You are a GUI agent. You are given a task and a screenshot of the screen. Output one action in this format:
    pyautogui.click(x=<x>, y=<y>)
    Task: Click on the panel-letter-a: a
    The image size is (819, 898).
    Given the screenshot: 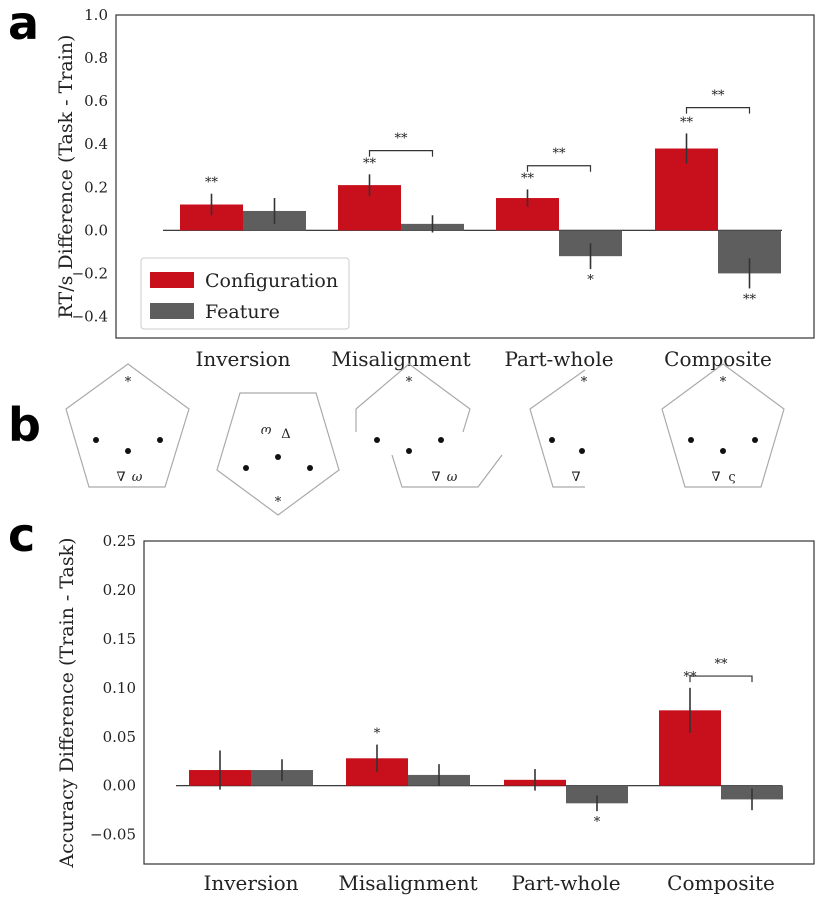 What is the action you would take?
    pyautogui.click(x=24, y=25)
    